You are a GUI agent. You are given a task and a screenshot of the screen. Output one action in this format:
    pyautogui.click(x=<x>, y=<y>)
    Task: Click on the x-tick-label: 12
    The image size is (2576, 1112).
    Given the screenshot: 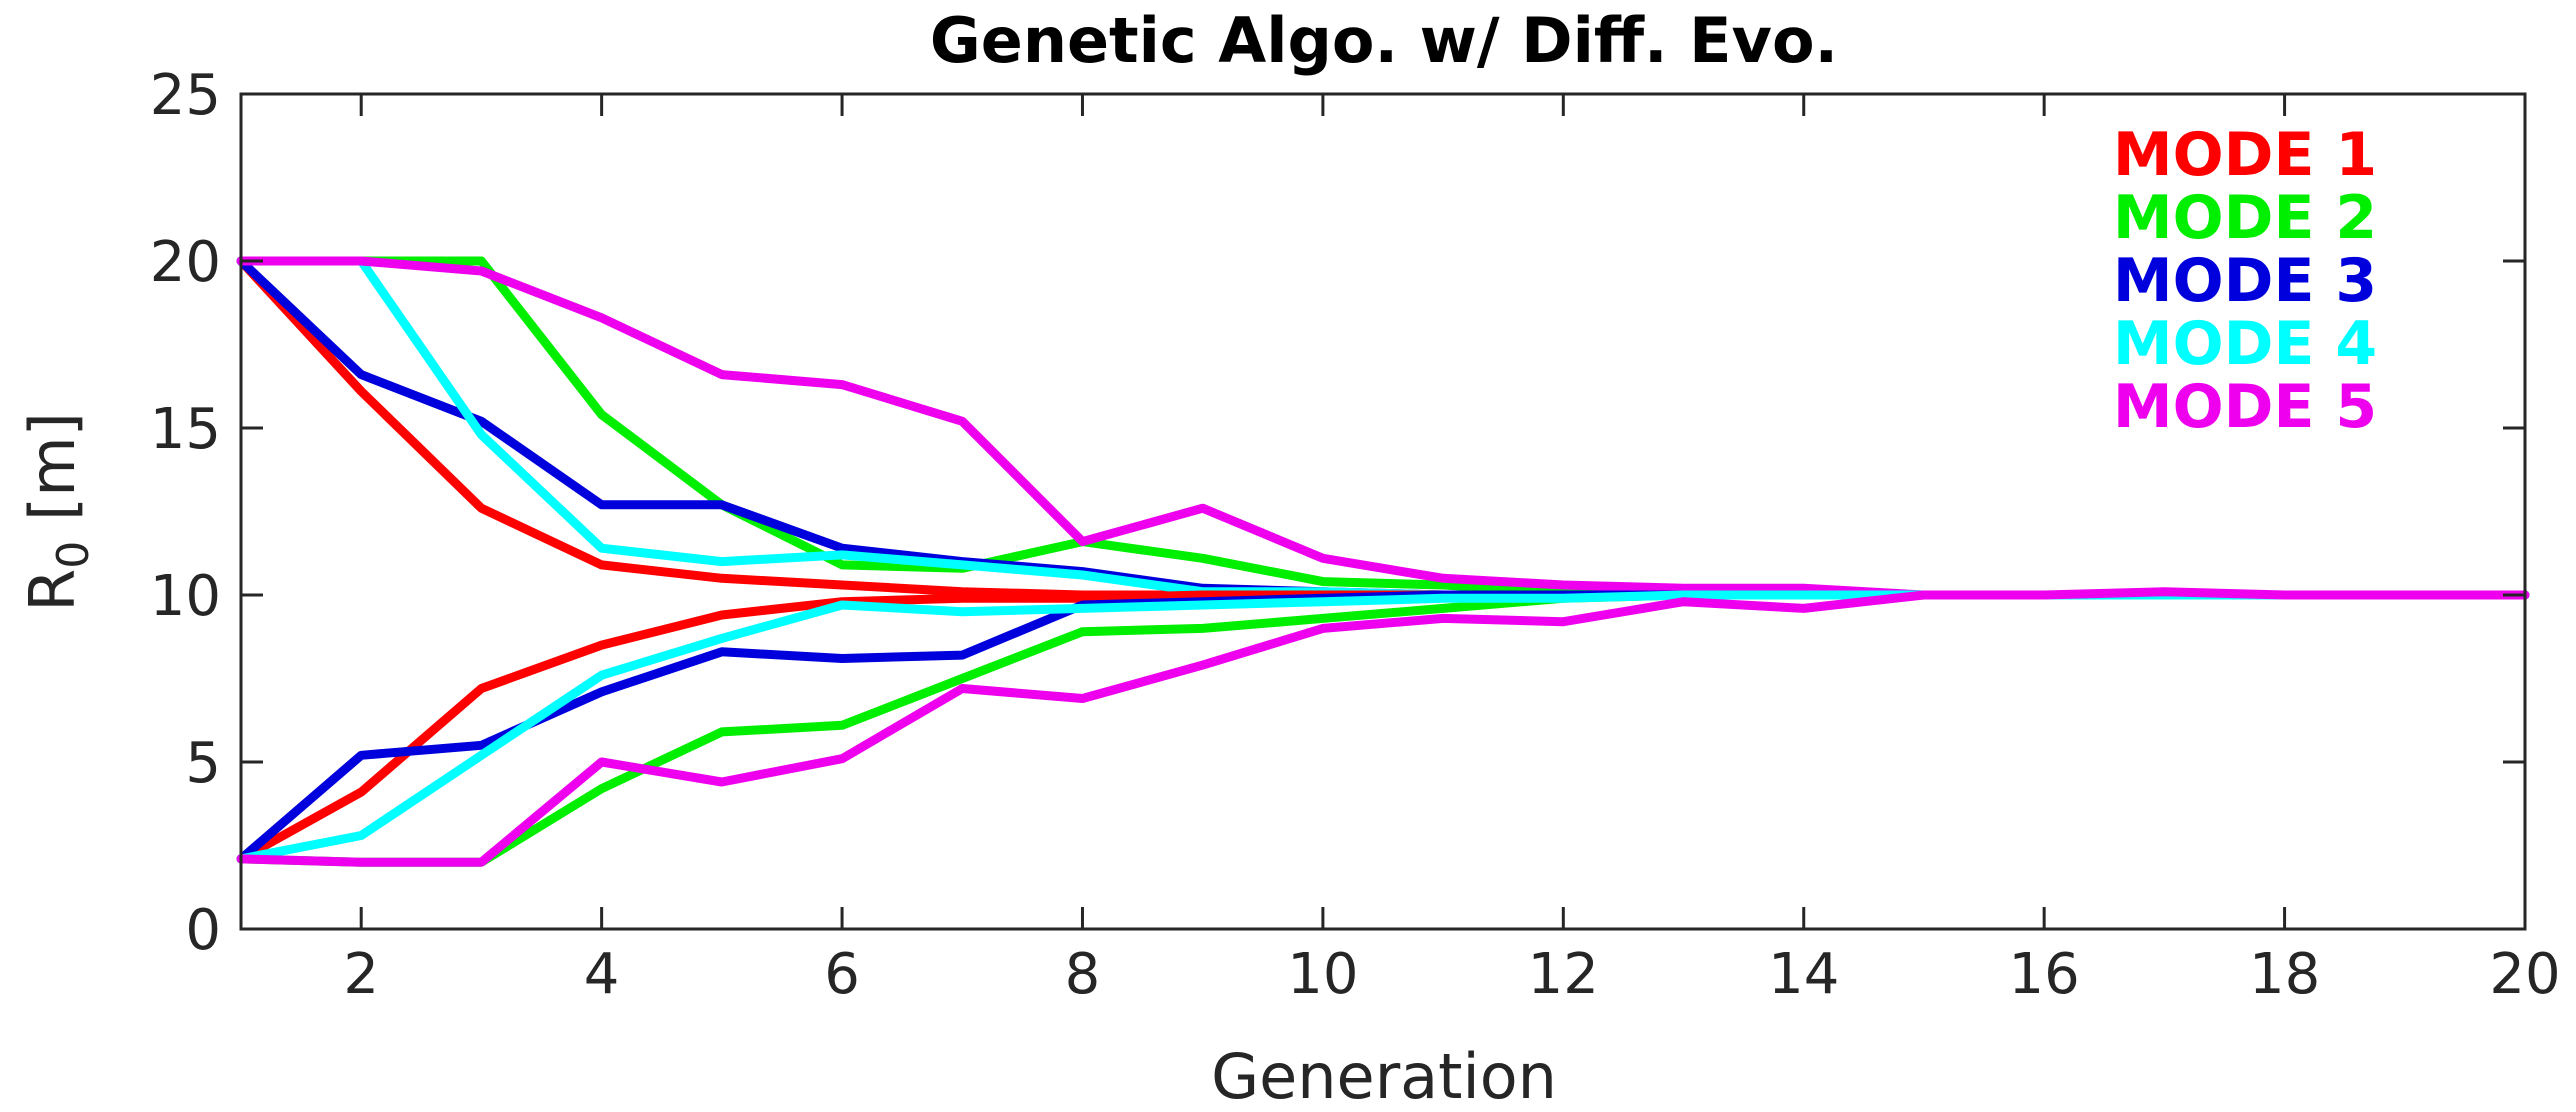 What is the action you would take?
    pyautogui.click(x=1563, y=974)
    